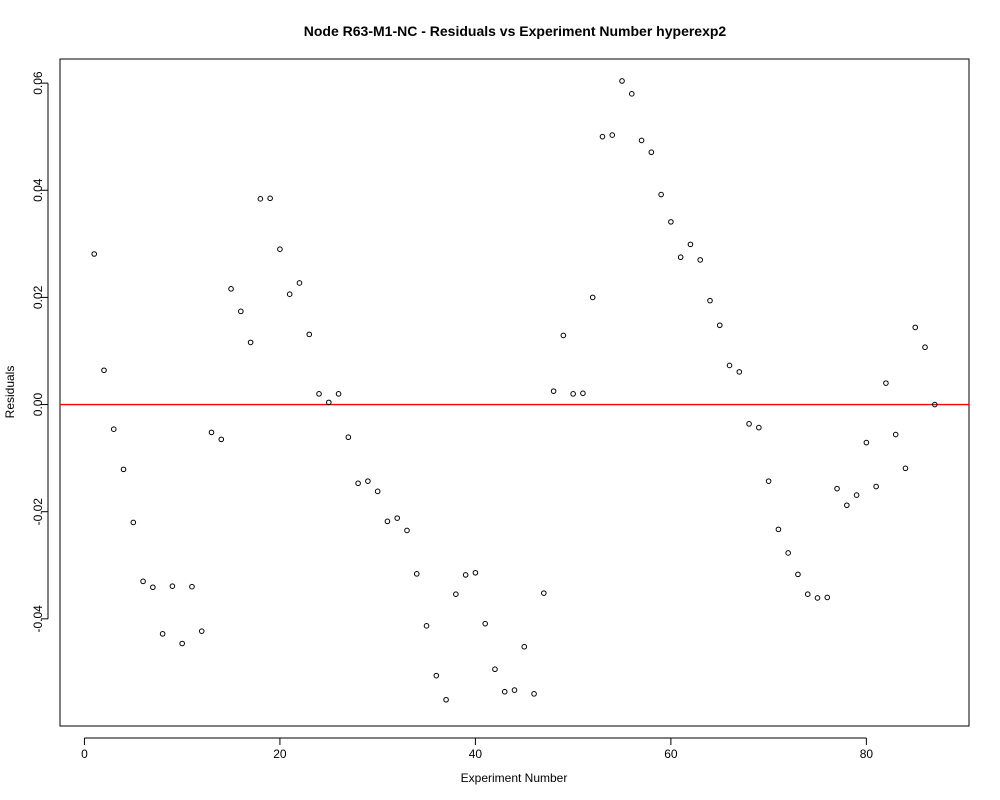 The width and height of the screenshot is (1000, 800). What do you see at coordinates (84, 754) in the screenshot?
I see `x-tick-label: 0` at bounding box center [84, 754].